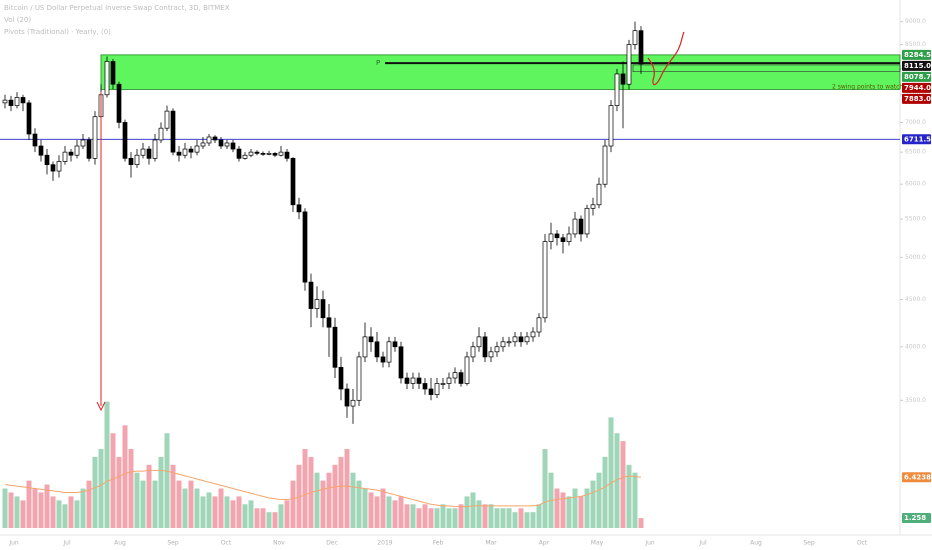 The image size is (932, 550). What do you see at coordinates (500, 72) in the screenshot?
I see `supply-zone` at bounding box center [500, 72].